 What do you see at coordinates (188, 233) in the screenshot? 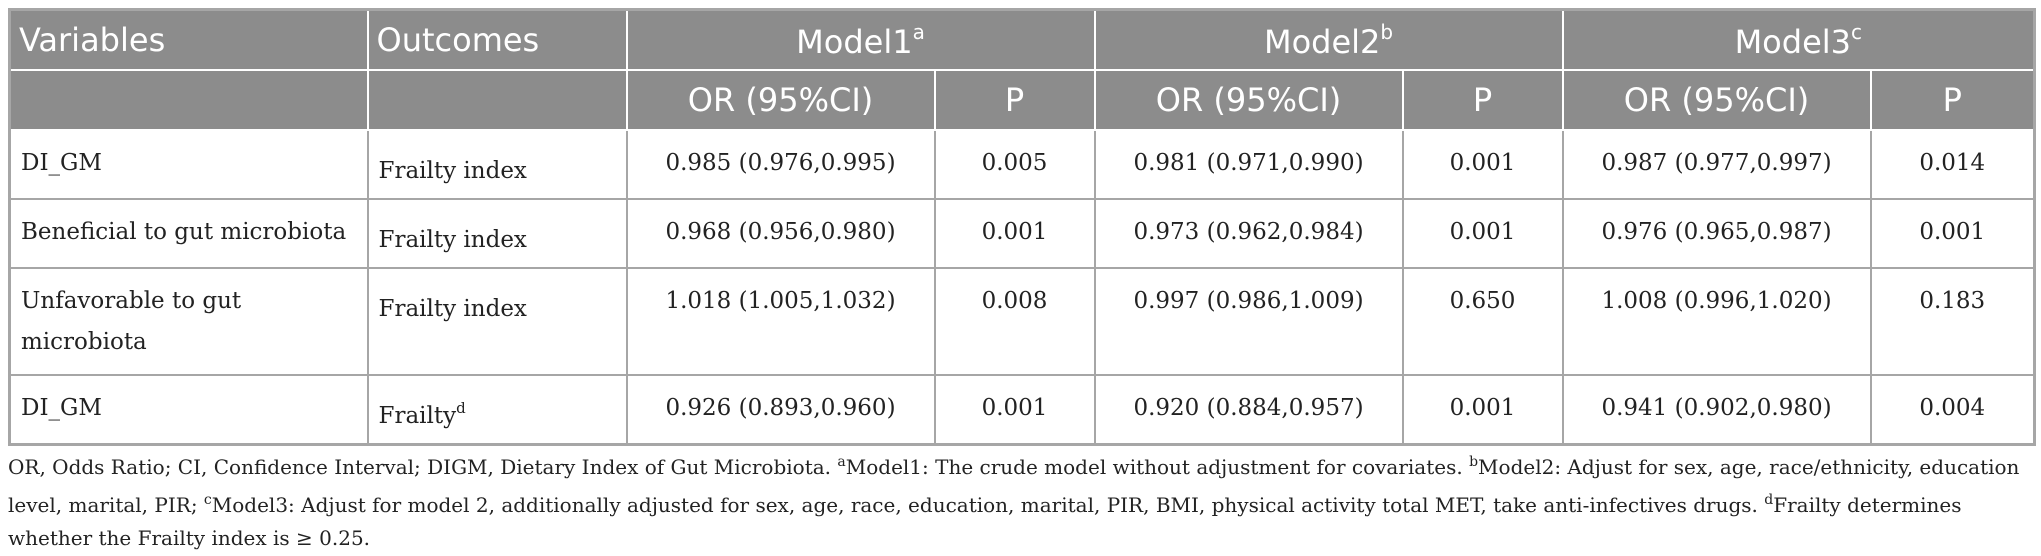
I see `cell-variable: Beneficial to gut microbiota` at bounding box center [188, 233].